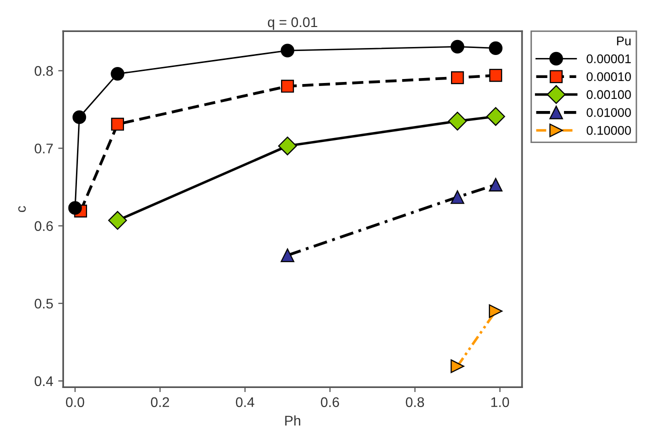 This screenshot has width=665, height=445. Describe the element at coordinates (608, 130) in the screenshot. I see `legend-label: 0.10000` at that location.